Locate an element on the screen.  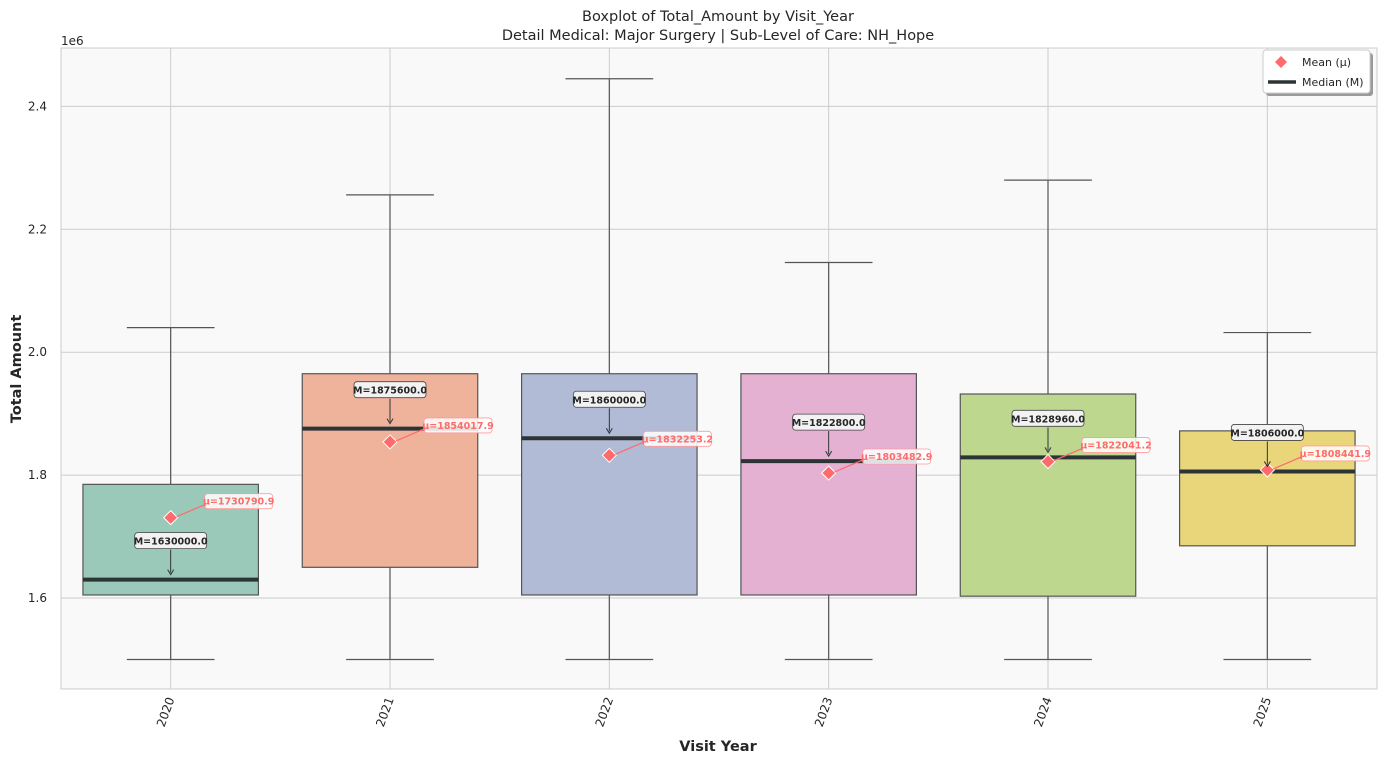
median-annotation: M=1806000.0 is located at coordinates (1267, 446).